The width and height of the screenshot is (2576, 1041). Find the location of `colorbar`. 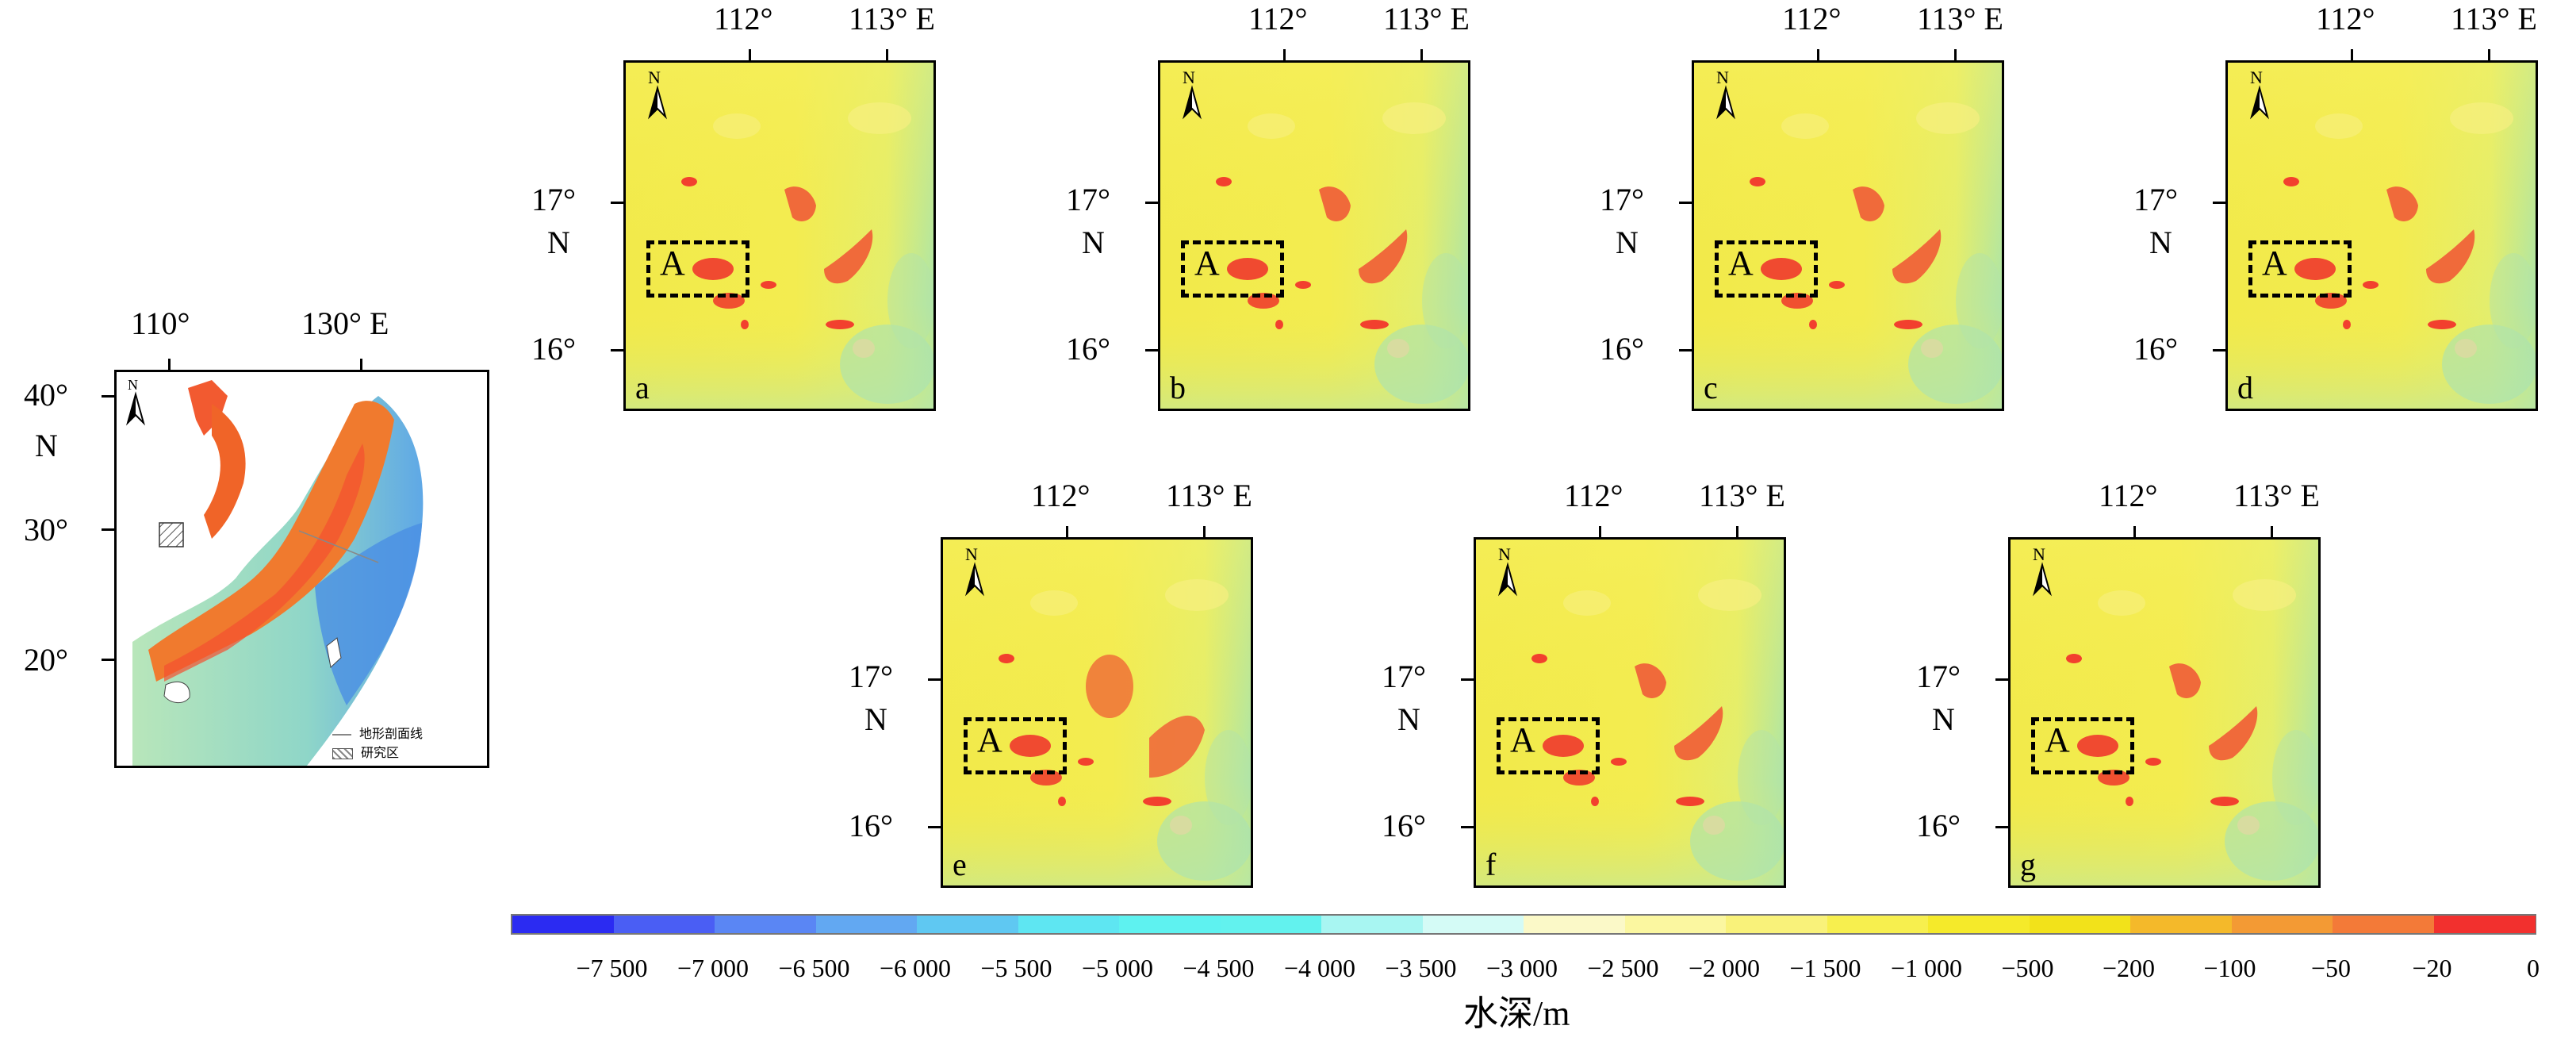

colorbar is located at coordinates (1524, 924).